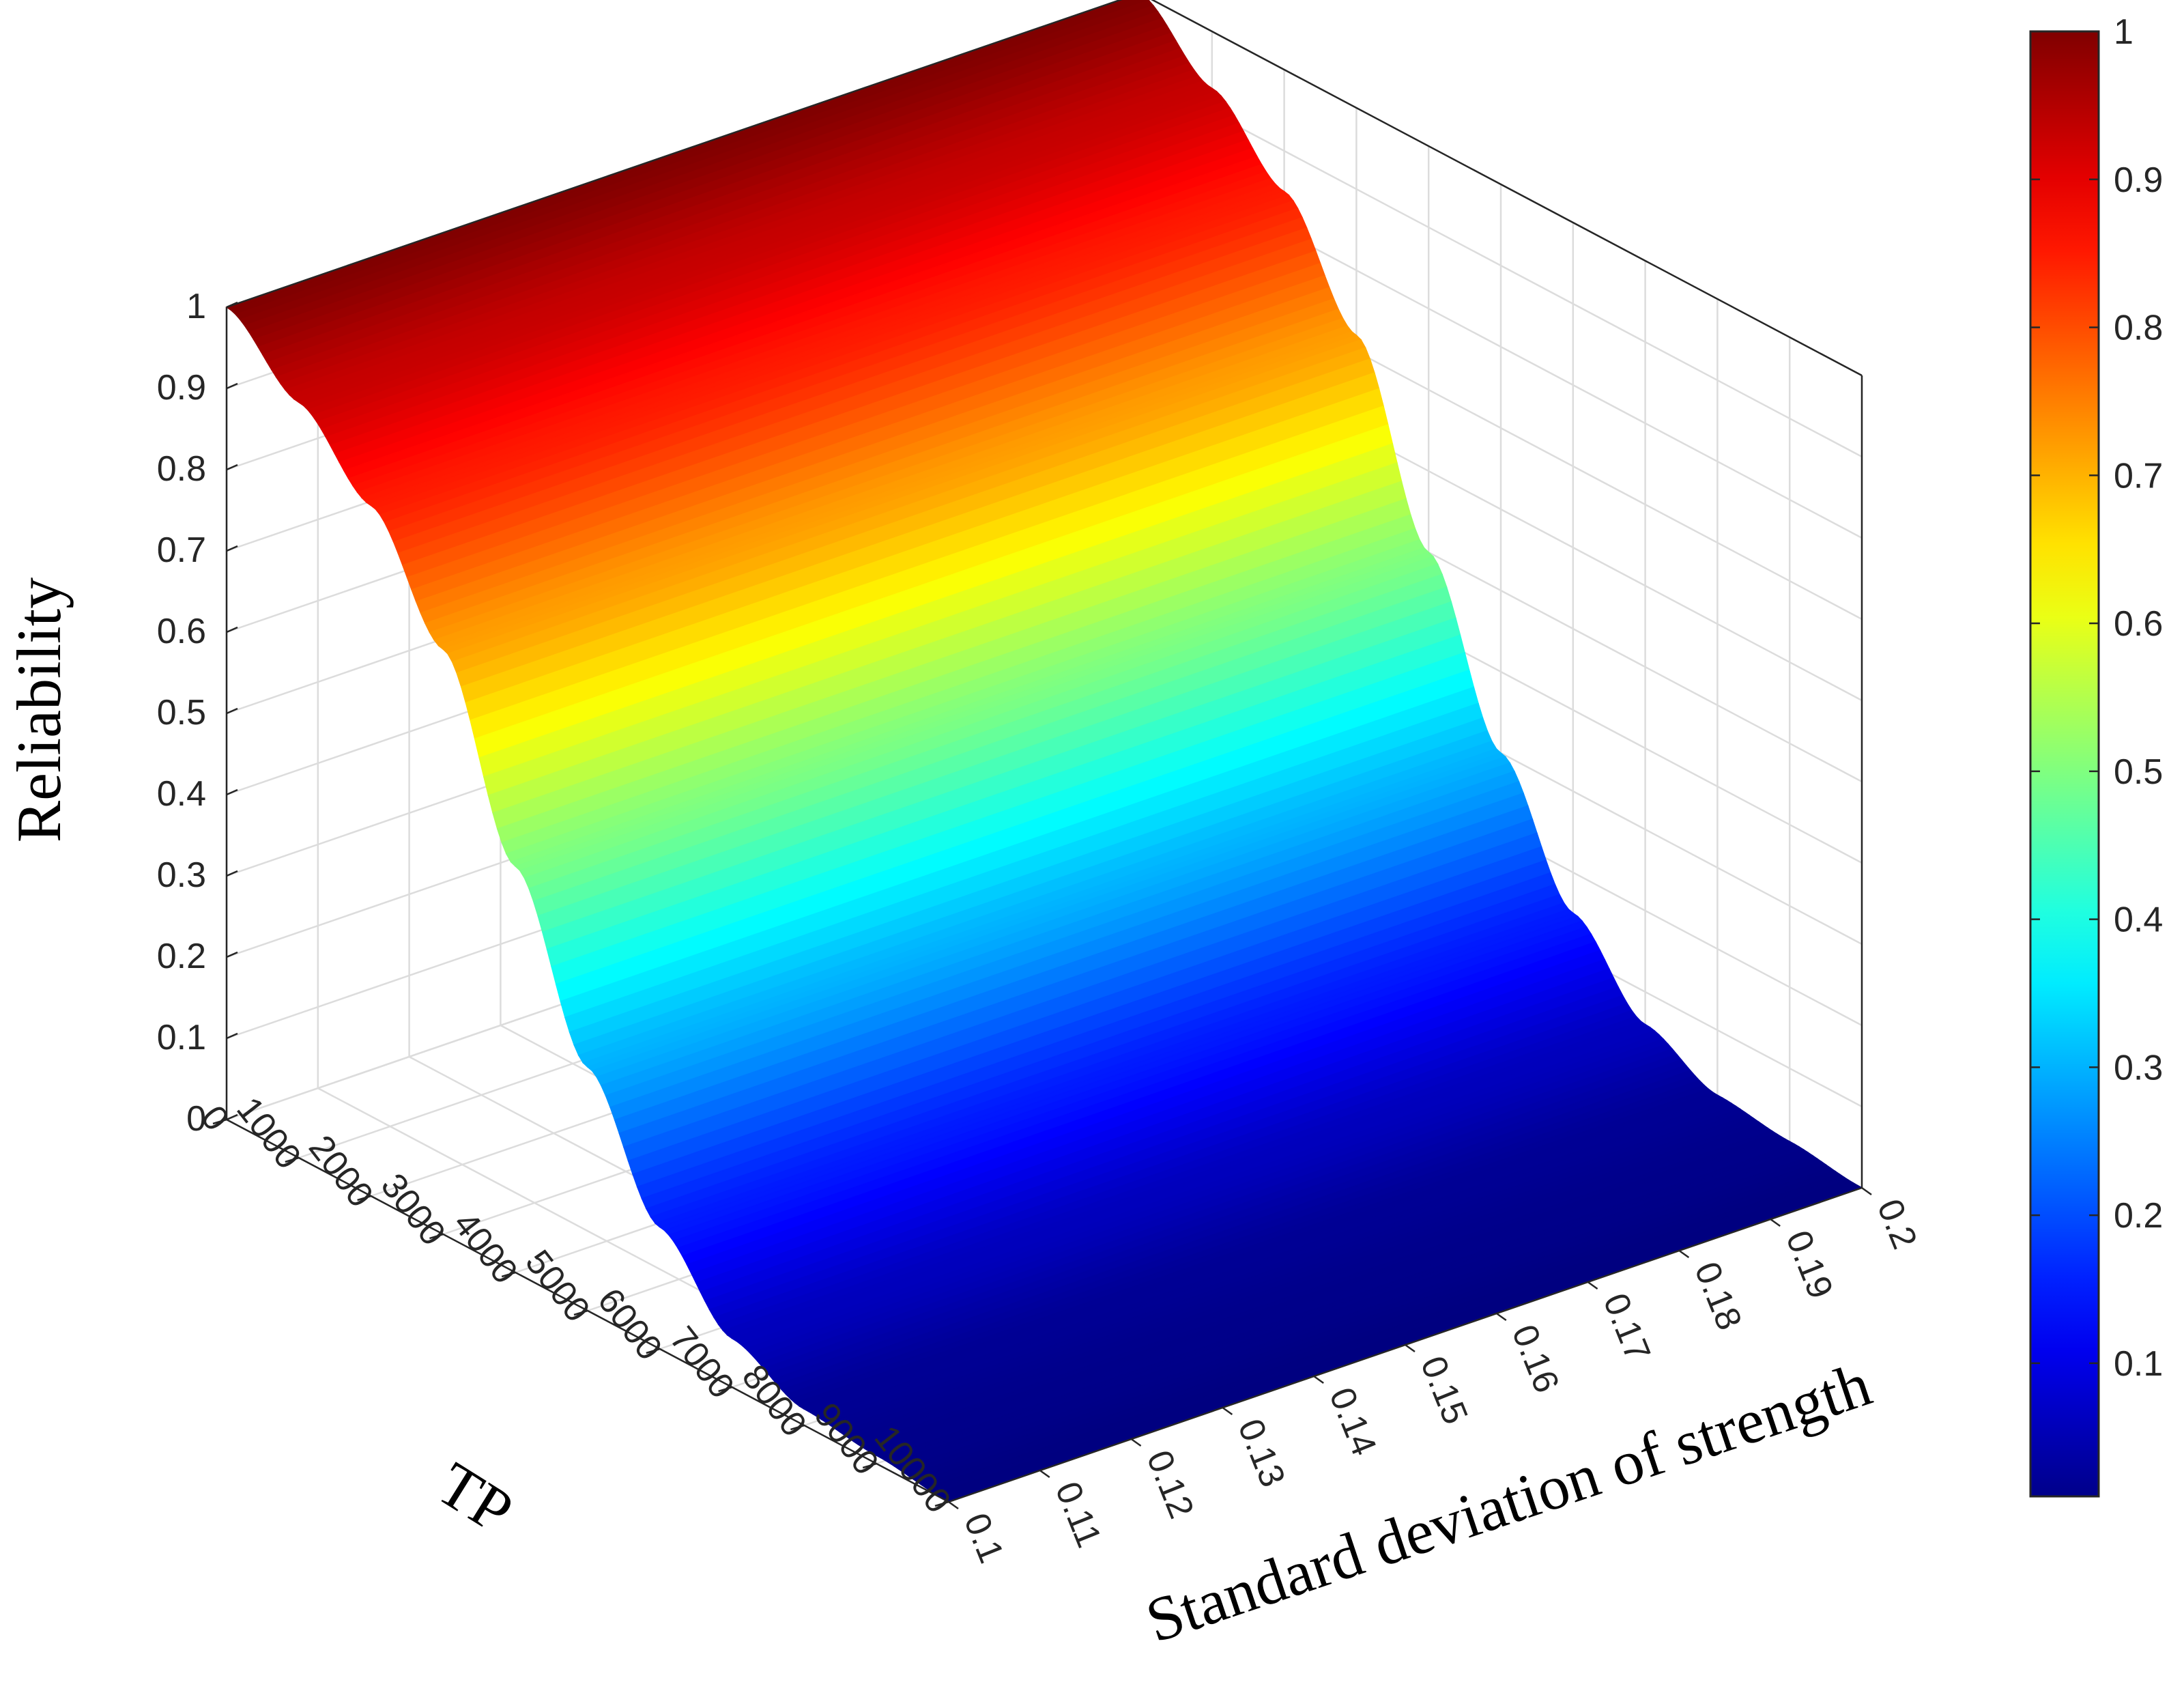 The height and width of the screenshot is (1693, 2184). Describe the element at coordinates (1717, 1296) in the screenshot. I see `y-tick-label: 0.18` at that location.